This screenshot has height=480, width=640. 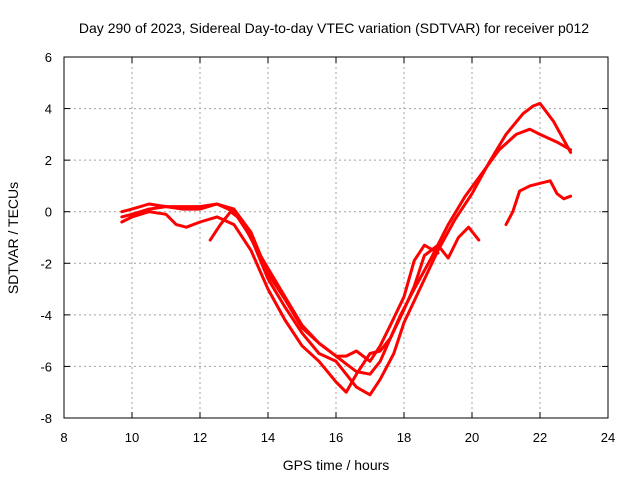 What do you see at coordinates (200, 437) in the screenshot?
I see `x-tick-label: 12` at bounding box center [200, 437].